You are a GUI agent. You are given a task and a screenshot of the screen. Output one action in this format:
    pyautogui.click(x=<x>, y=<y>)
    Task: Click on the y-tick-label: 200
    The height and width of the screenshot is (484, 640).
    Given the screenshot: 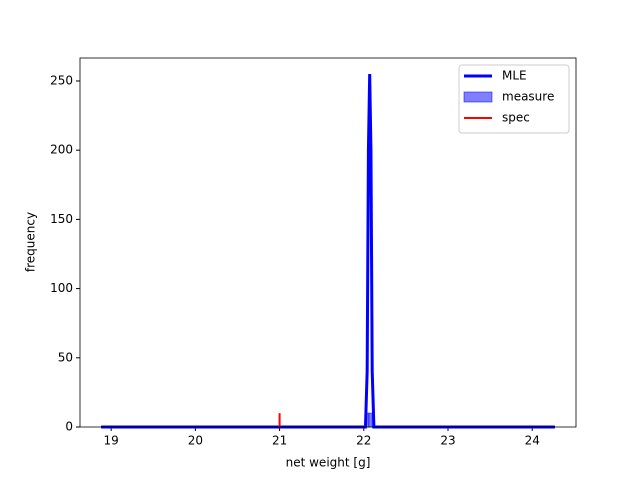 What is the action you would take?
    pyautogui.click(x=61, y=150)
    